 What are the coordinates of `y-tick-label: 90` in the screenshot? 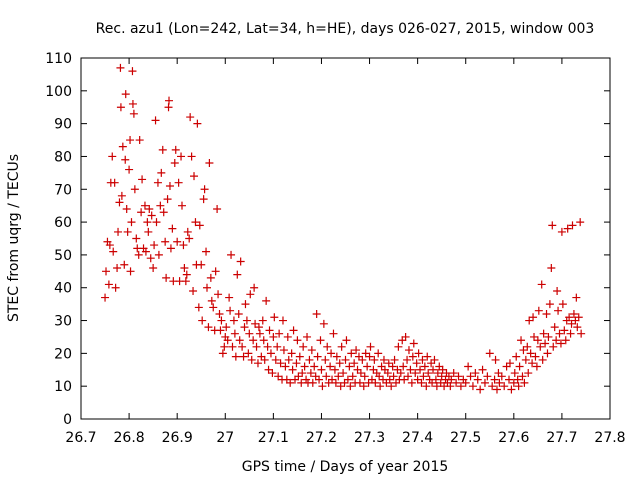 It's located at (63, 125).